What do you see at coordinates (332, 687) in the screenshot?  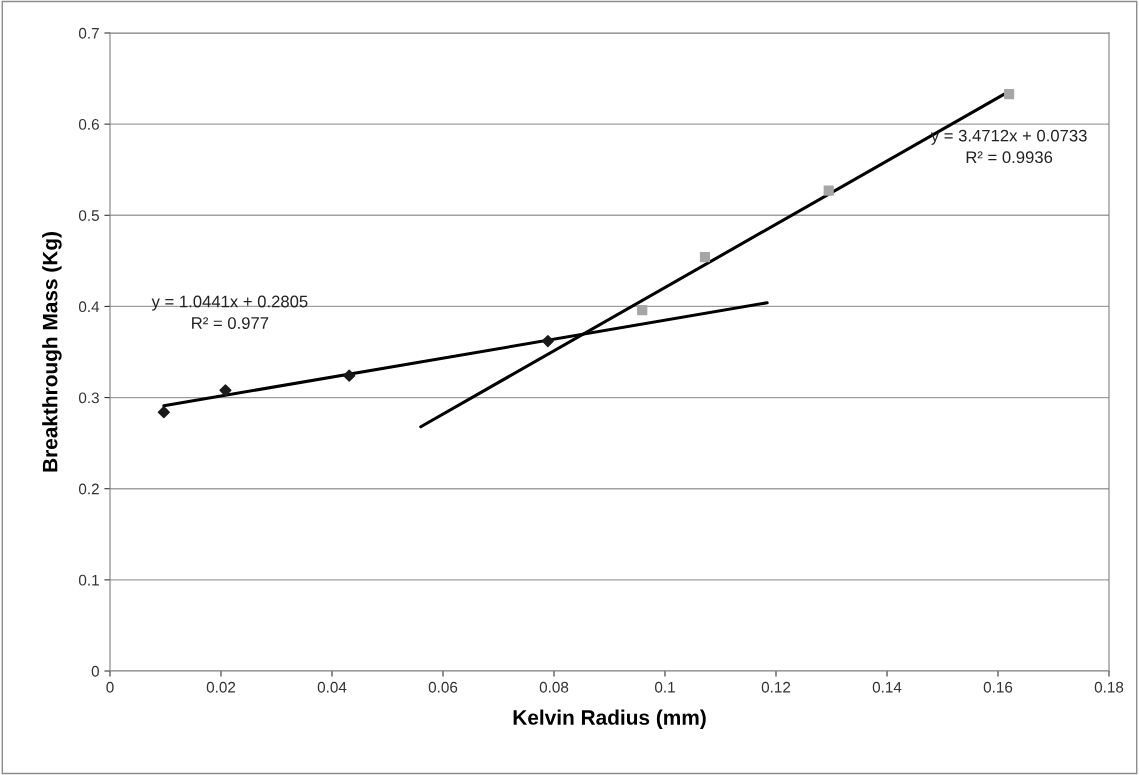 I see `x-tick-label: 0.04` at bounding box center [332, 687].